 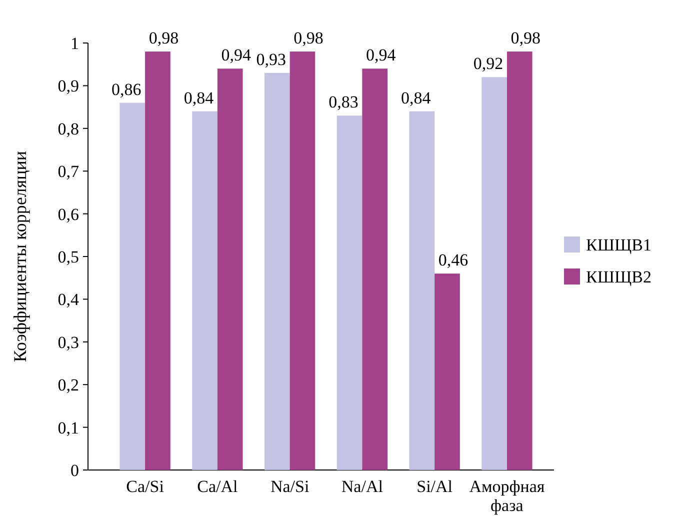 What do you see at coordinates (68, 256) in the screenshot?
I see `y-tick-label: 0,5` at bounding box center [68, 256].